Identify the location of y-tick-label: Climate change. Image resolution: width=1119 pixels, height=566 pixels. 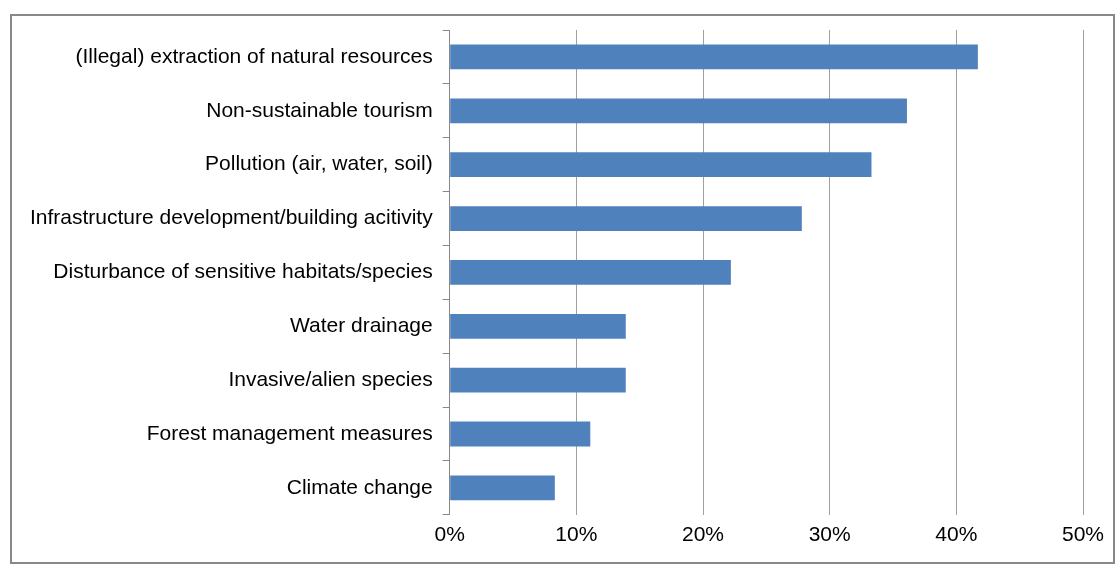
(359, 486).